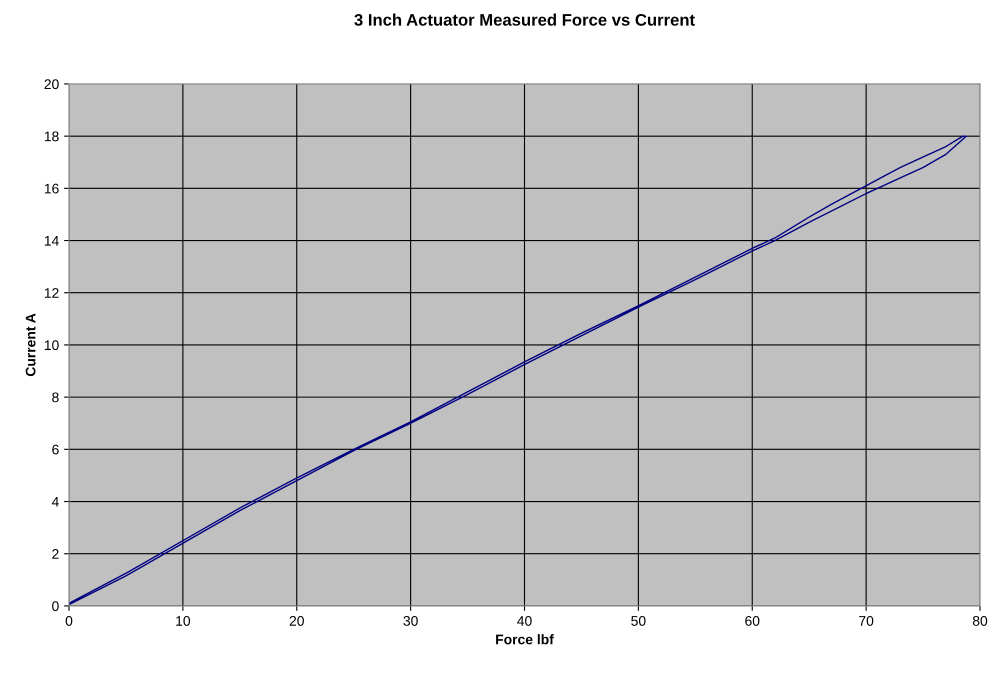  Describe the element at coordinates (55, 502) in the screenshot. I see `y-tick-label: 4` at that location.